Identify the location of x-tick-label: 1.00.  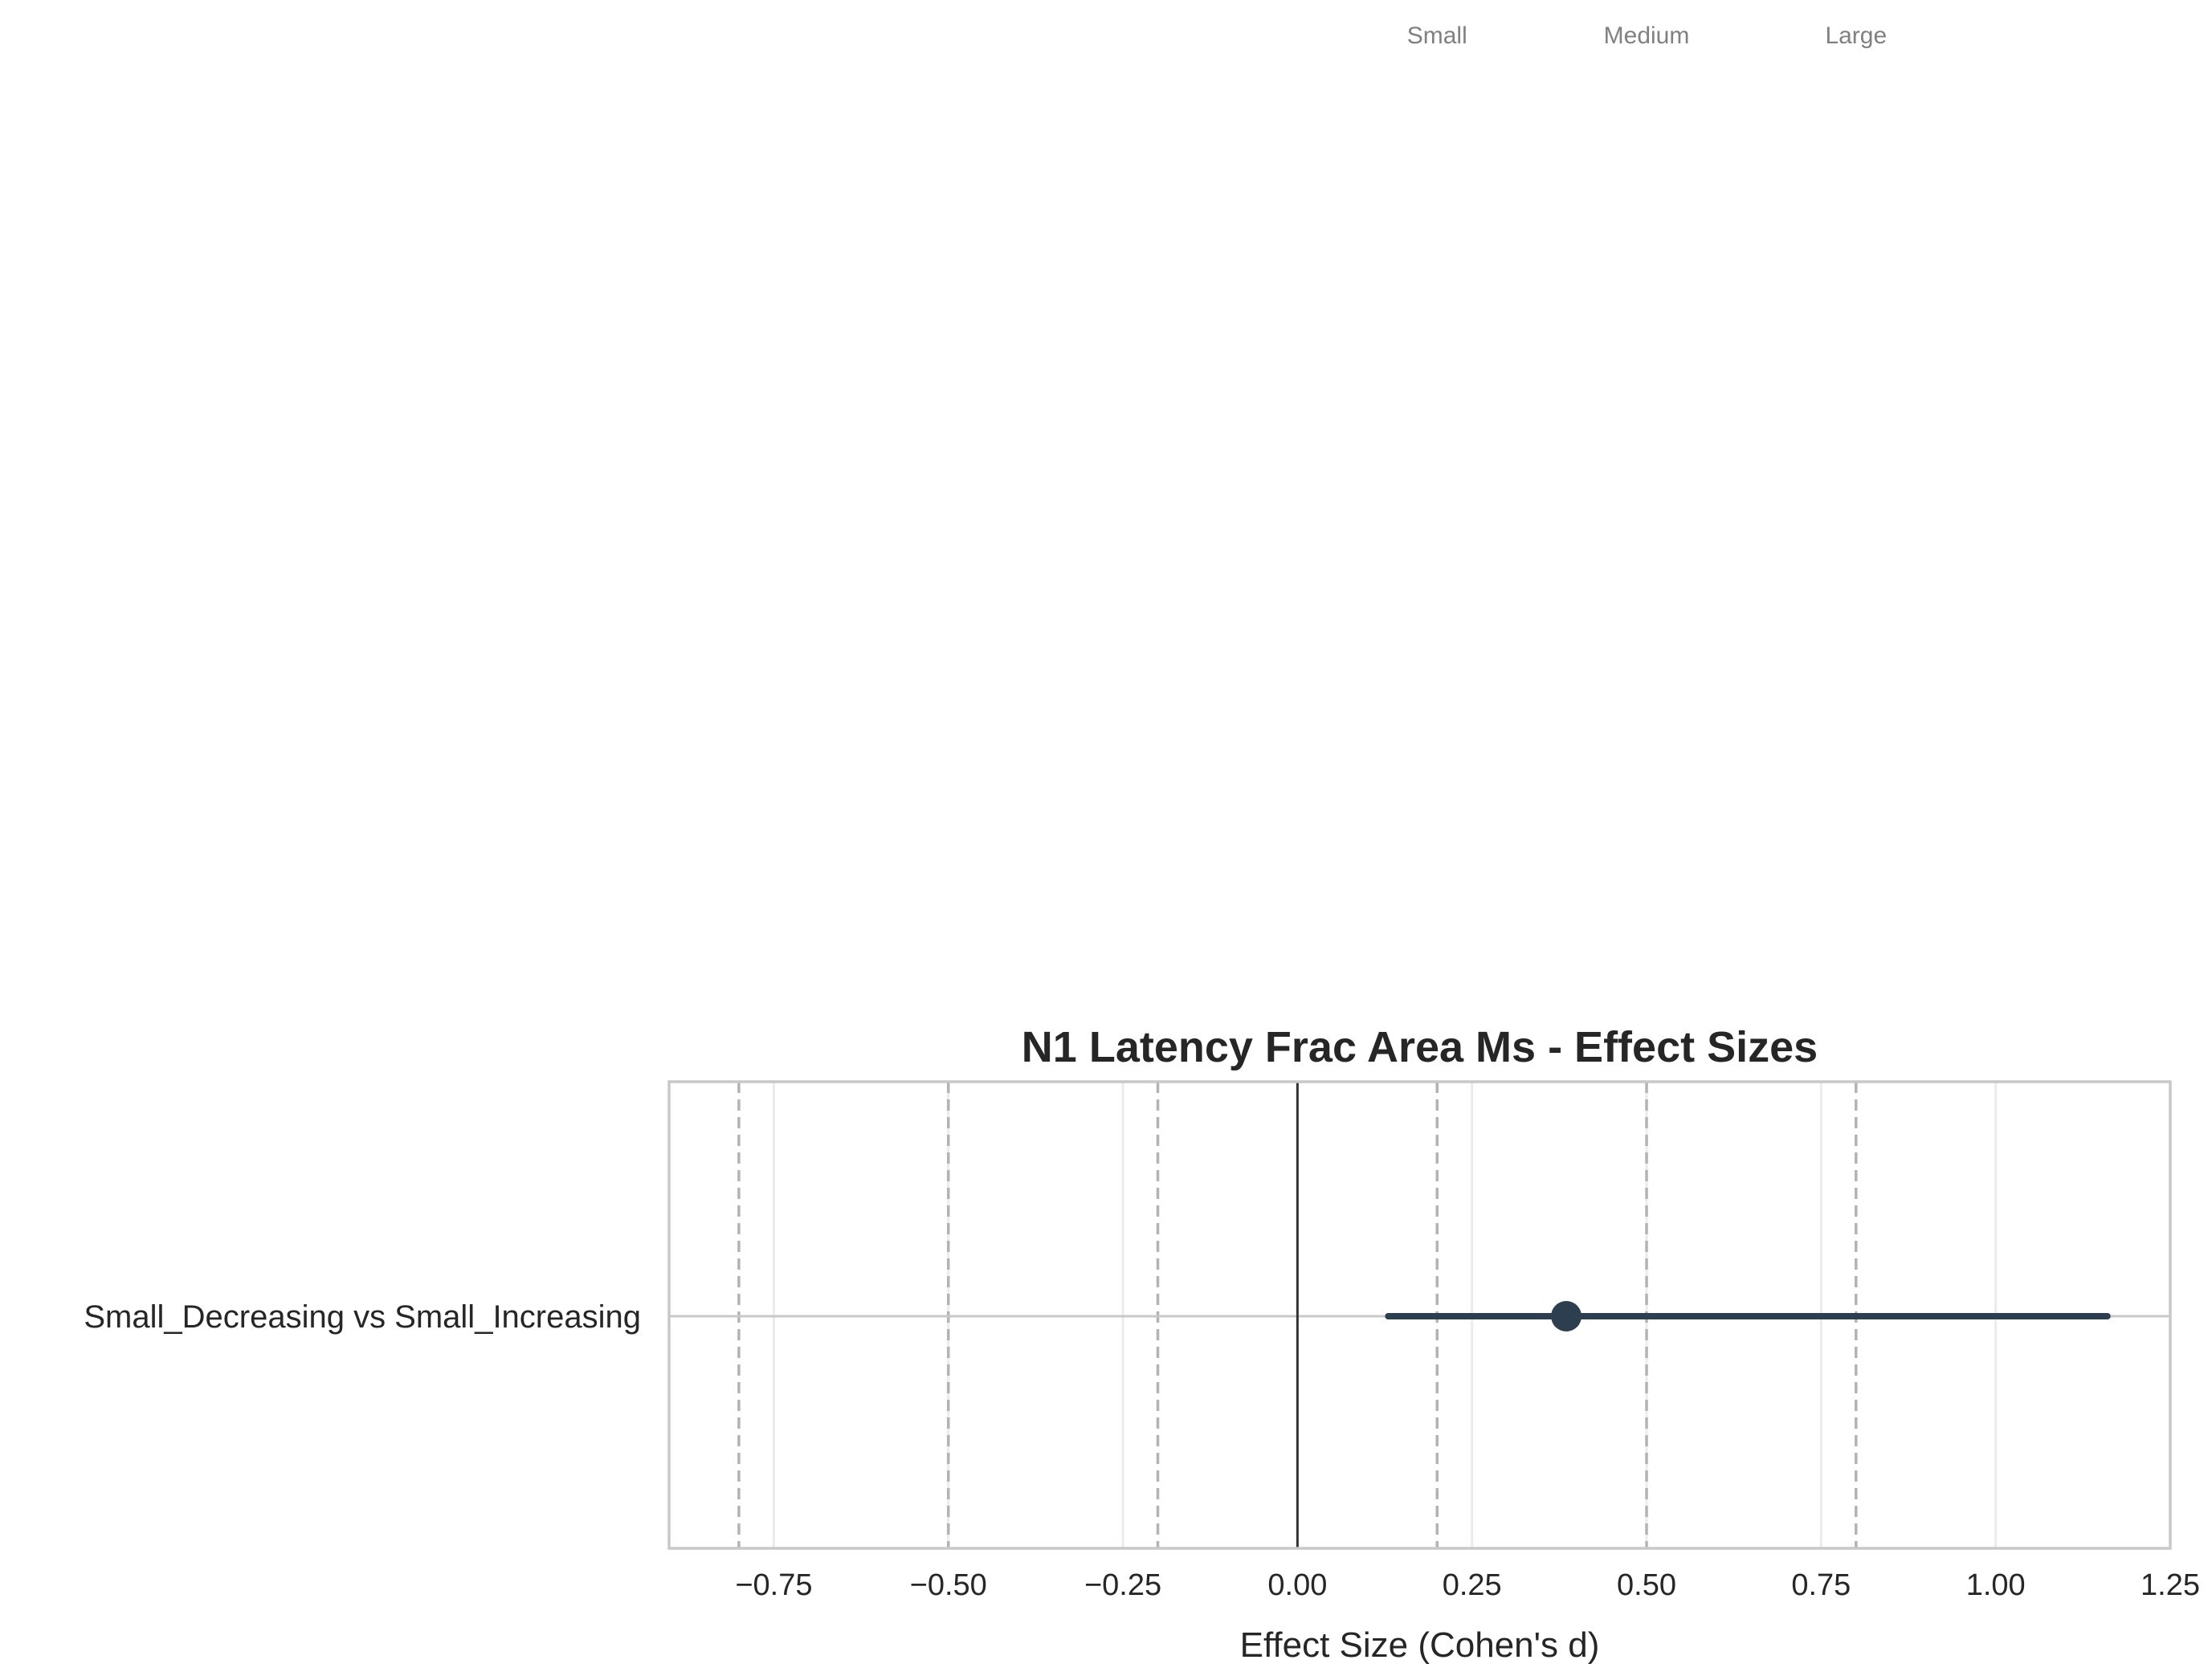
(1996, 1585).